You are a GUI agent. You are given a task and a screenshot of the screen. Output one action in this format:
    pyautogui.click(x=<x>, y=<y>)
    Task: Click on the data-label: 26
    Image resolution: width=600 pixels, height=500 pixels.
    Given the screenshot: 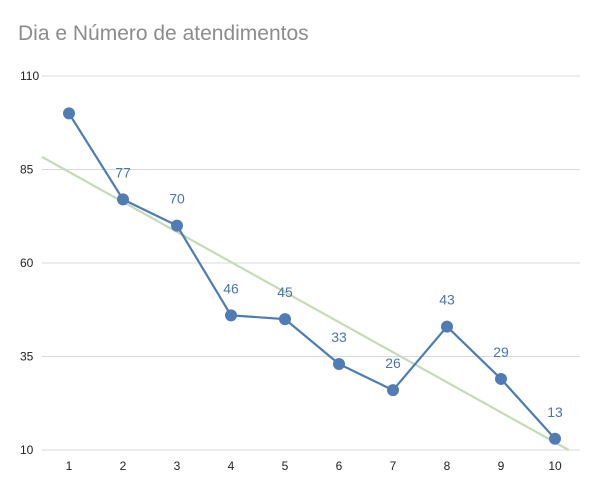 What is the action you would take?
    pyautogui.click(x=393, y=363)
    